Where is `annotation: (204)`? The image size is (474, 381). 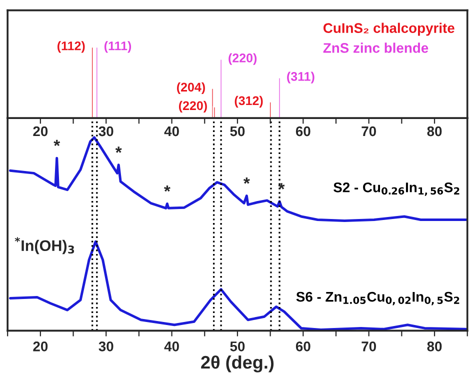 annotation: (204) is located at coordinates (191, 88).